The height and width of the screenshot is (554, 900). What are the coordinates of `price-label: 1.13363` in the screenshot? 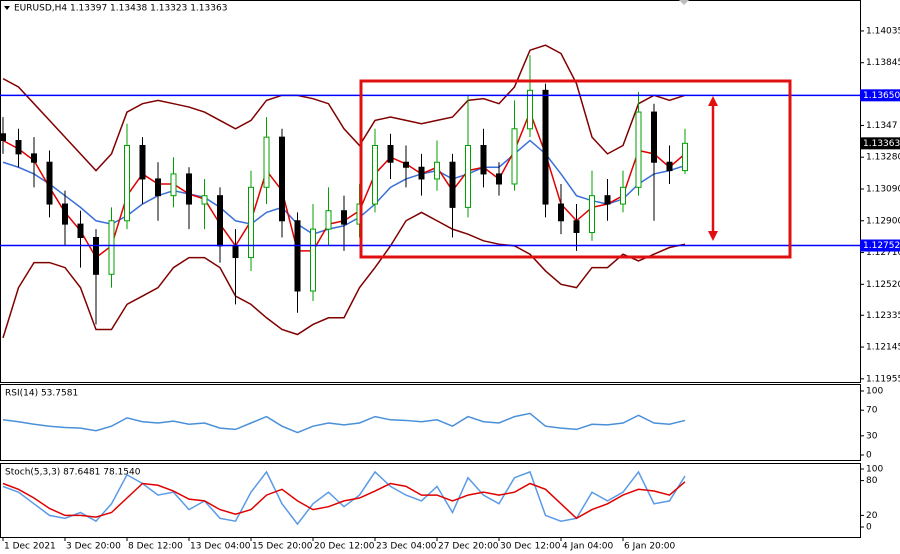 It's located at (881, 144).